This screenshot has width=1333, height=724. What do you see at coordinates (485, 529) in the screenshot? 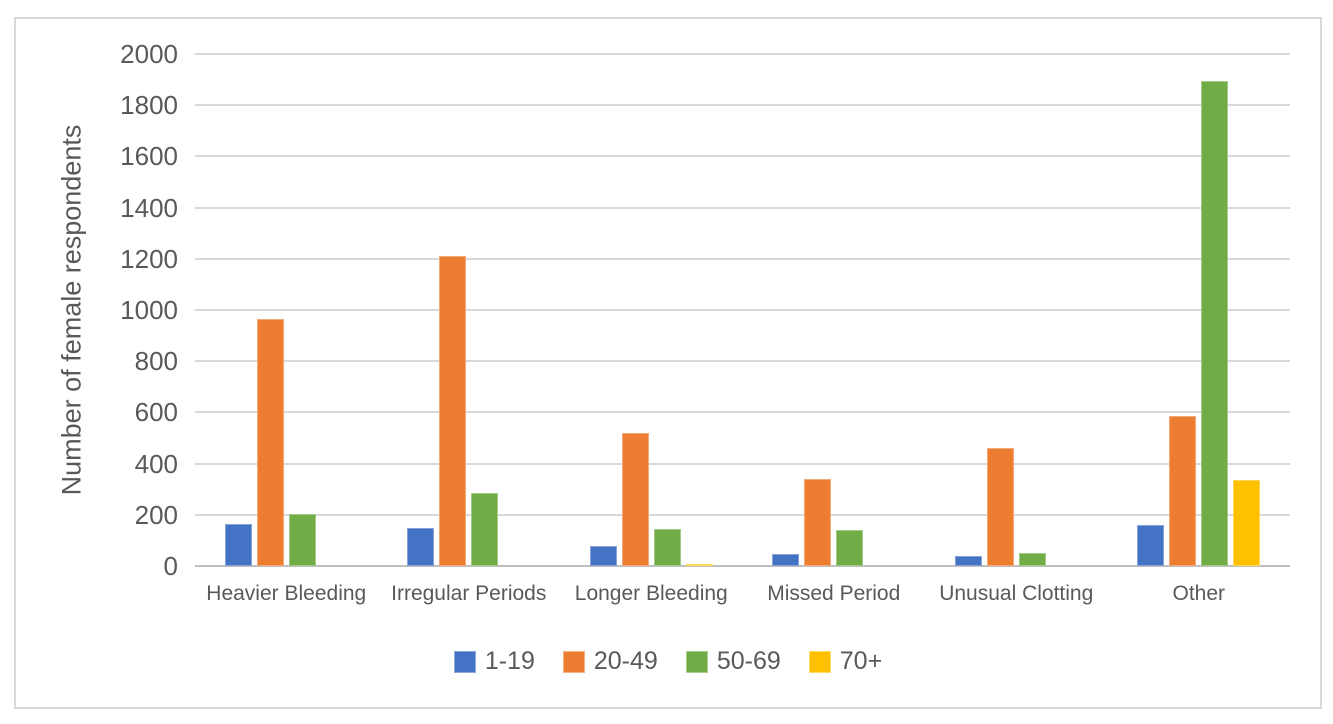
I see `bar-50-69-irregular-periods` at bounding box center [485, 529].